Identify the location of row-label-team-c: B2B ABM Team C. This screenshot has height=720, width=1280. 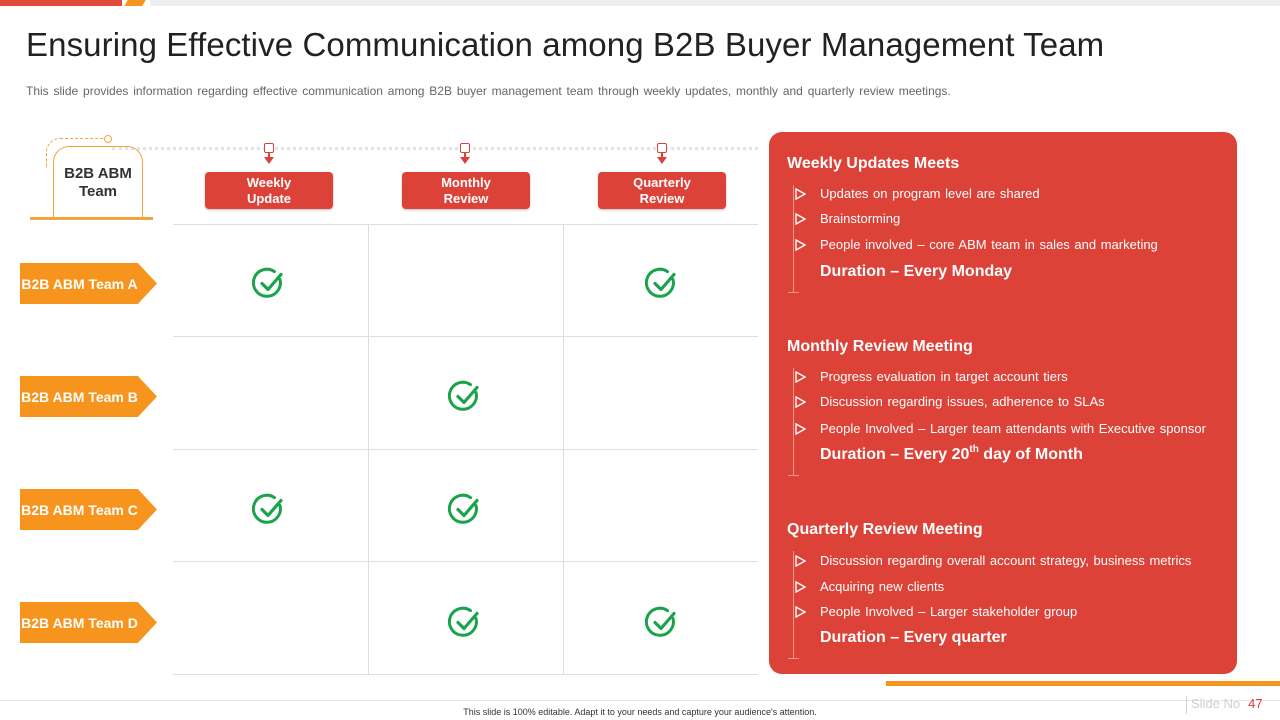
(88, 509).